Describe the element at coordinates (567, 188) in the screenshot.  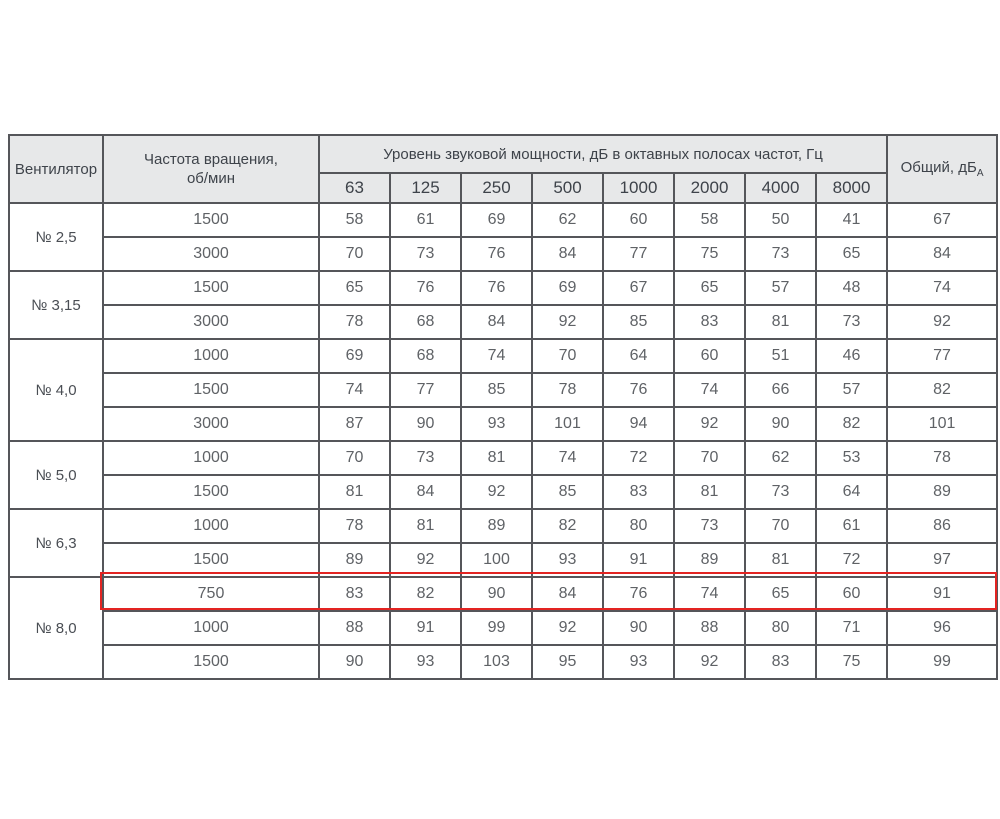
I see `header-freq-500: 500` at that location.